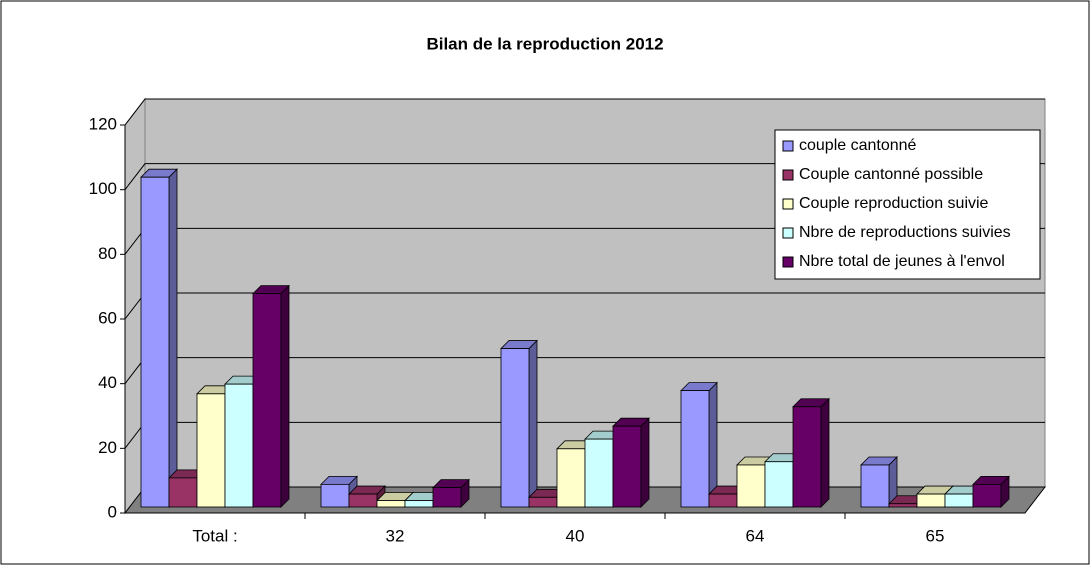 This screenshot has width=1091, height=571. I want to click on legend, so click(907, 204).